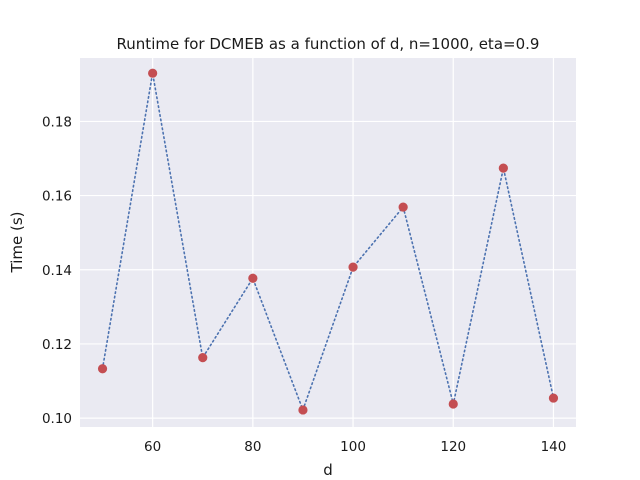  What do you see at coordinates (453, 447) in the screenshot?
I see `x-tick-label: 120` at bounding box center [453, 447].